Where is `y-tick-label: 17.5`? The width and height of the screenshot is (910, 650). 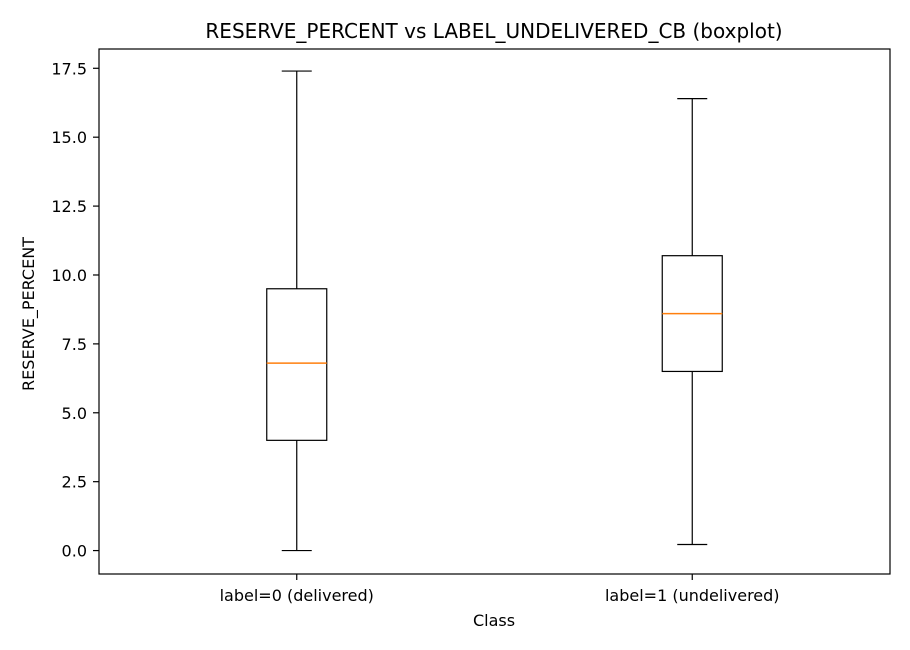
y-tick-label: 17.5 is located at coordinates (69, 68).